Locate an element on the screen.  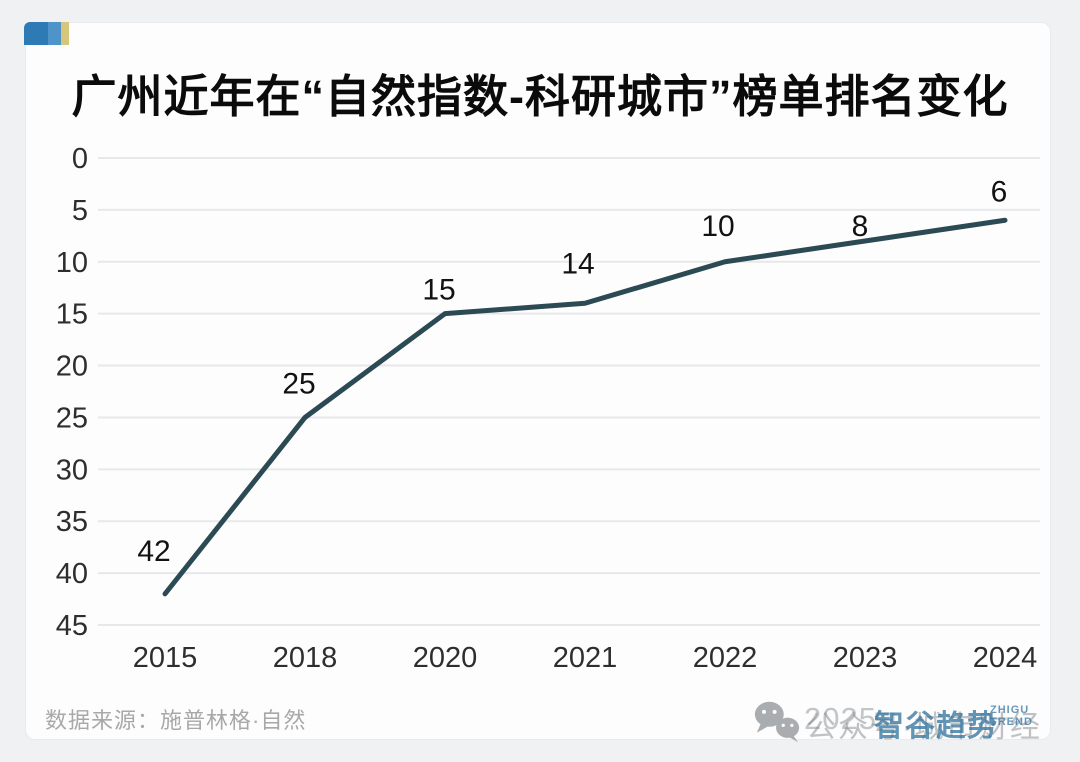
y-tick-label: 25 is located at coordinates (72, 418).